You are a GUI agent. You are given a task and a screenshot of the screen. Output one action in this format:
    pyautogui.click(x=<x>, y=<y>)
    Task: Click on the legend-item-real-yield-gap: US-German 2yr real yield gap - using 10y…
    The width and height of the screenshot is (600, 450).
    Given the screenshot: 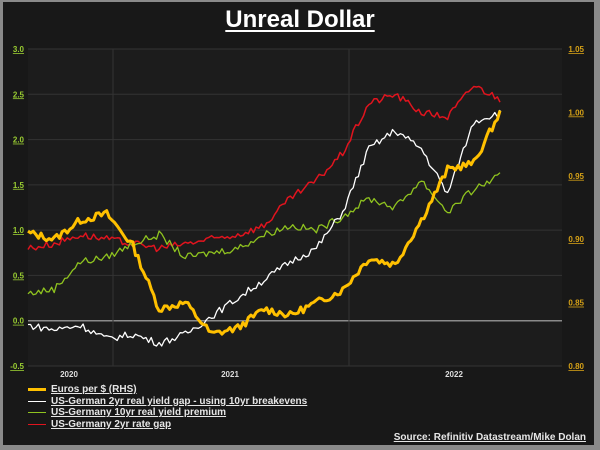 What is the action you would take?
    pyautogui.click(x=167, y=402)
    